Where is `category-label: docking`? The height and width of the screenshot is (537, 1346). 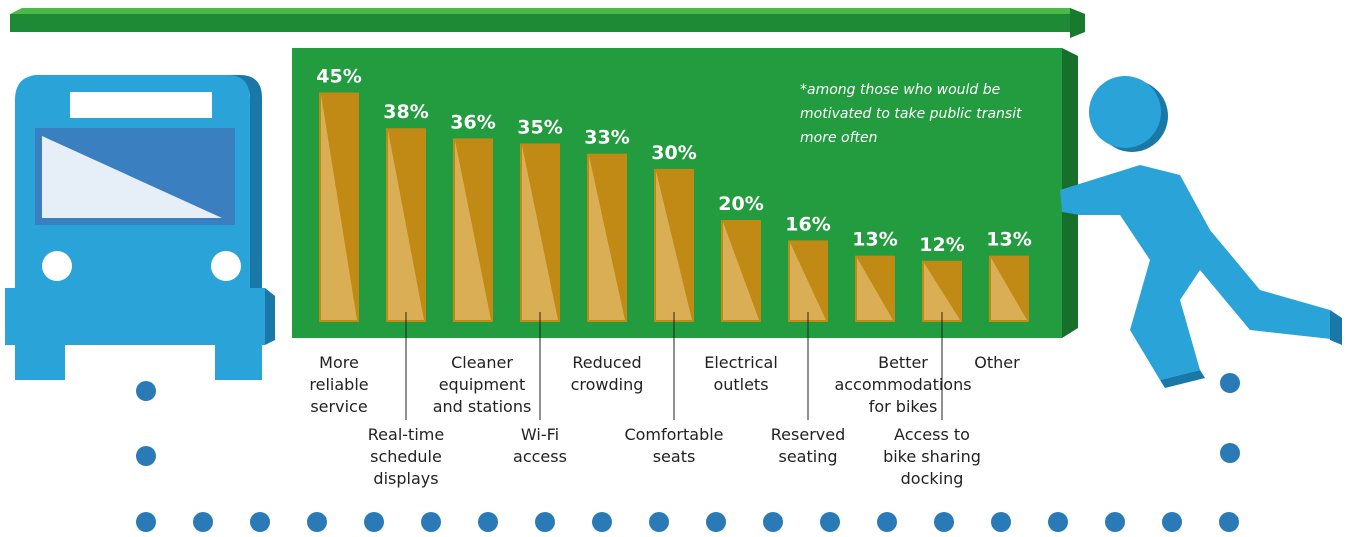 category-label: docking is located at coordinates (932, 478).